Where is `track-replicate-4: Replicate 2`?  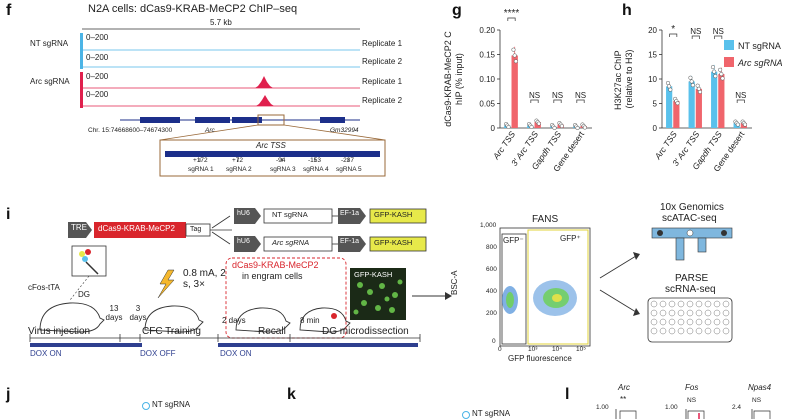
track-replicate-4: Replicate 2 is located at coordinates (382, 100).